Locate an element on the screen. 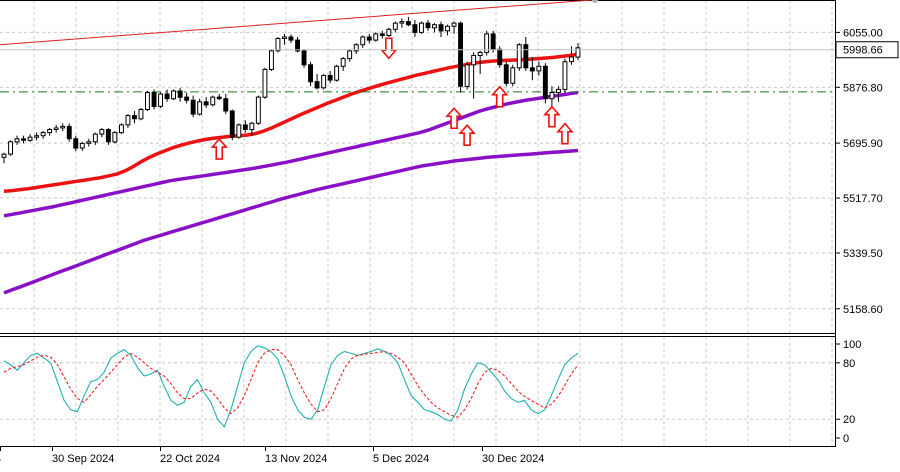  current-price-box is located at coordinates (867, 50).